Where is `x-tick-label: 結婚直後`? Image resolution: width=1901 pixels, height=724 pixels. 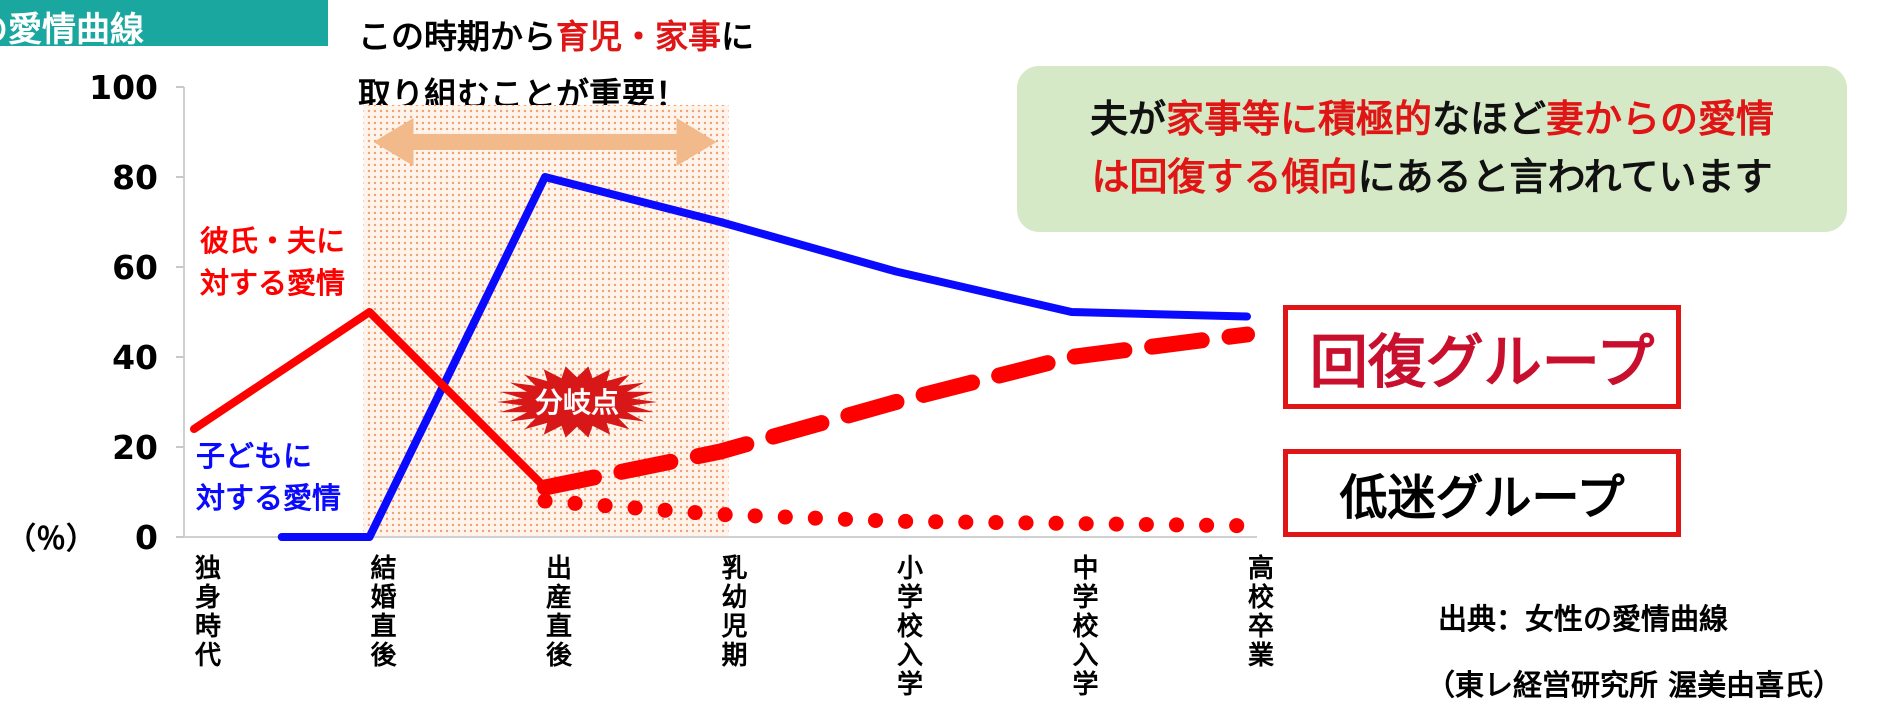
x-tick-label: 結婚直後 is located at coordinates (383, 612).